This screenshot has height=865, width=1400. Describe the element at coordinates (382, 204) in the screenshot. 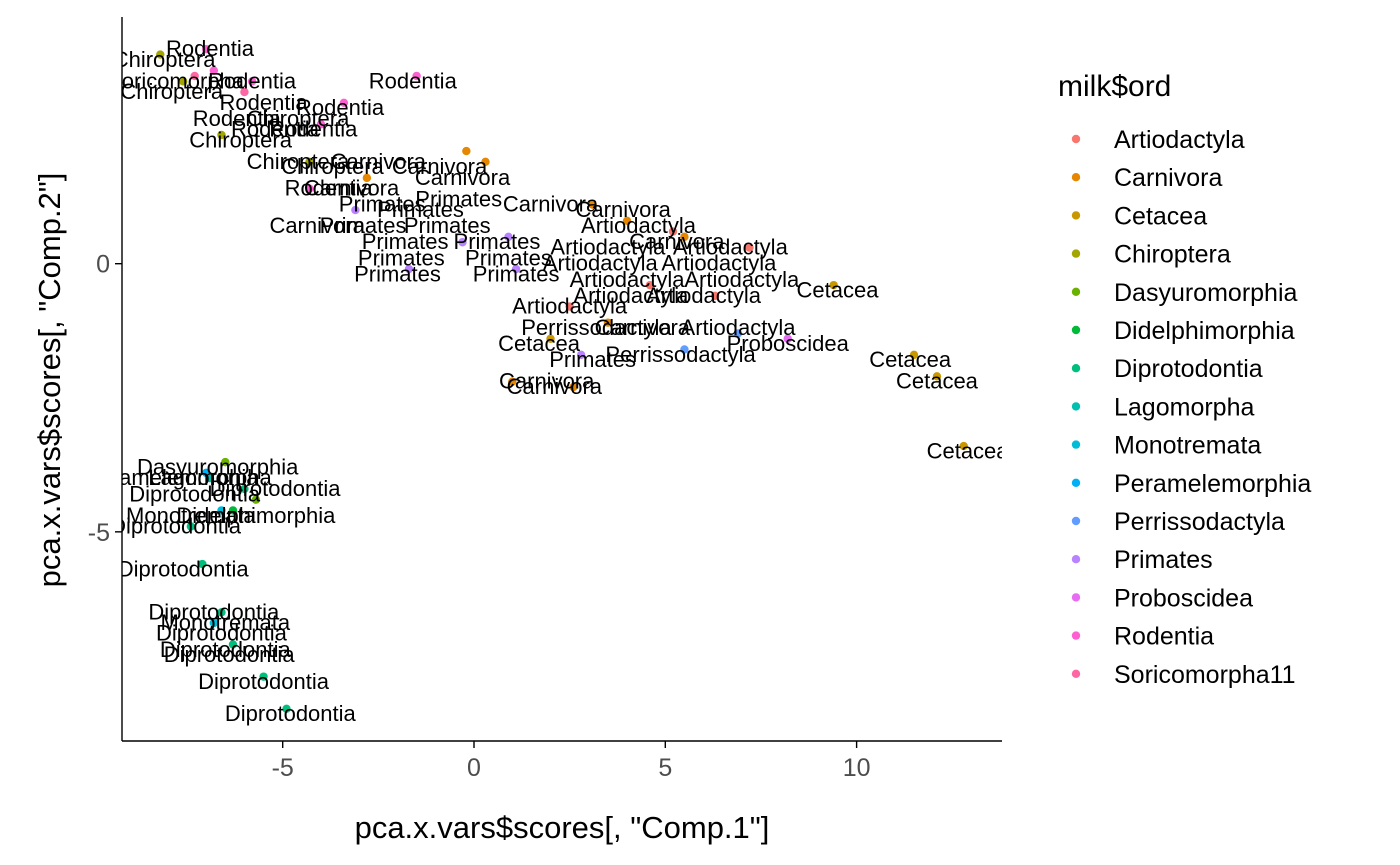

I see `point-label-21: Primates` at that location.